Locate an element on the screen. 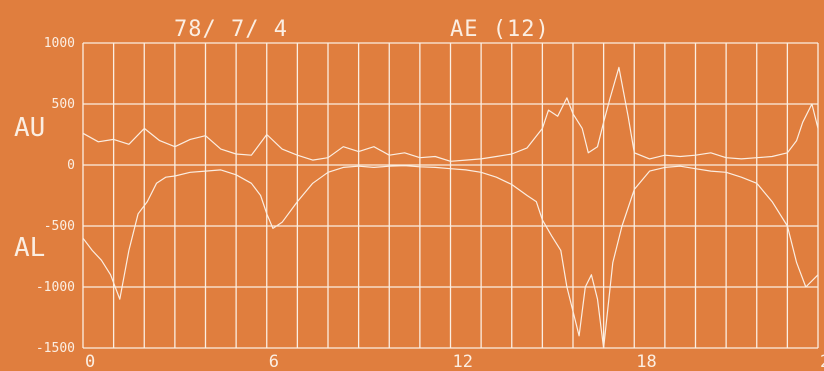 The height and width of the screenshot is (371, 824). y-tick-label: -1000 is located at coordinates (55, 287).